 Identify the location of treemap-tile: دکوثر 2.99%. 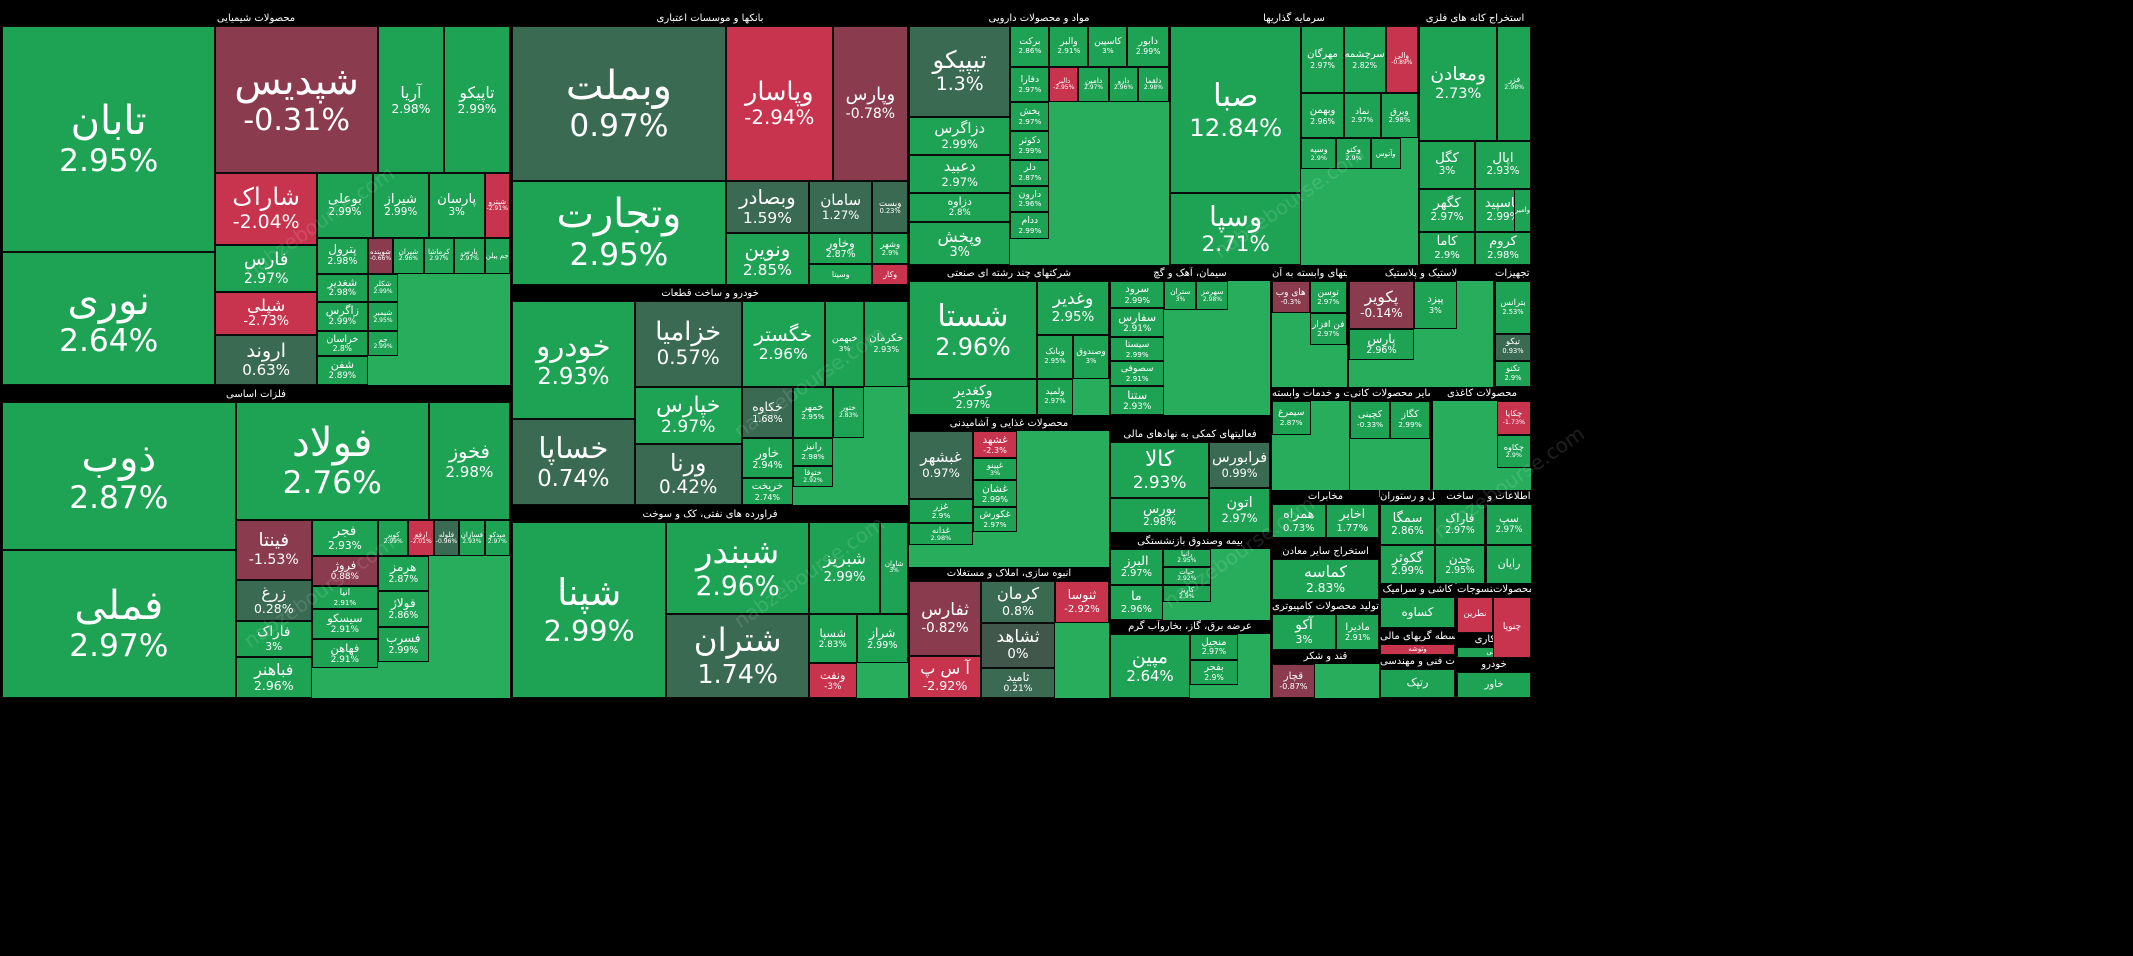
(1030, 145).